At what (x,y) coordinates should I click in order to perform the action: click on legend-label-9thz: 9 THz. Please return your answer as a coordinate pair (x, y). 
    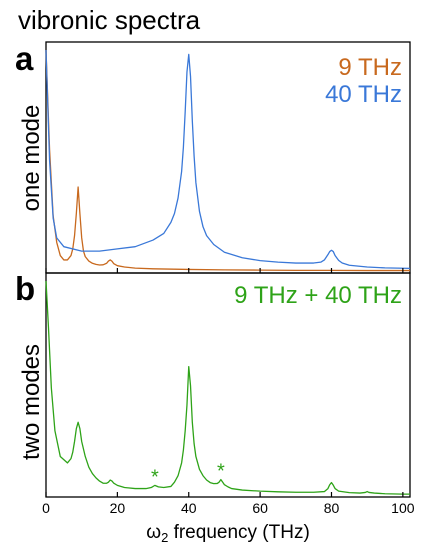
    Looking at the image, I should click on (370, 67).